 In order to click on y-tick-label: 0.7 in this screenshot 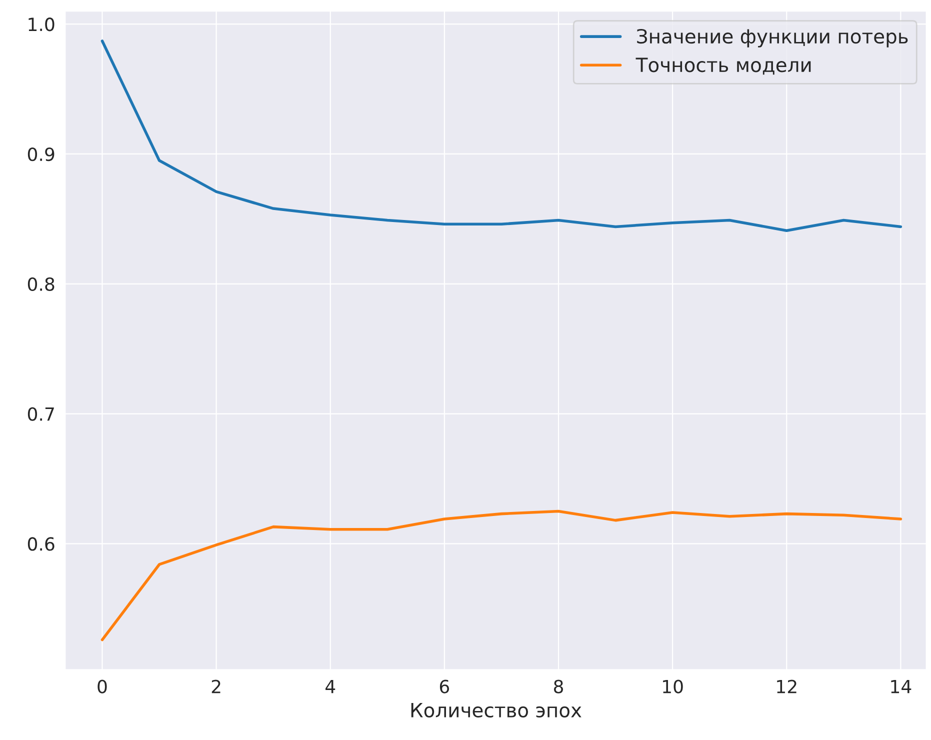, I will do `click(41, 414)`.